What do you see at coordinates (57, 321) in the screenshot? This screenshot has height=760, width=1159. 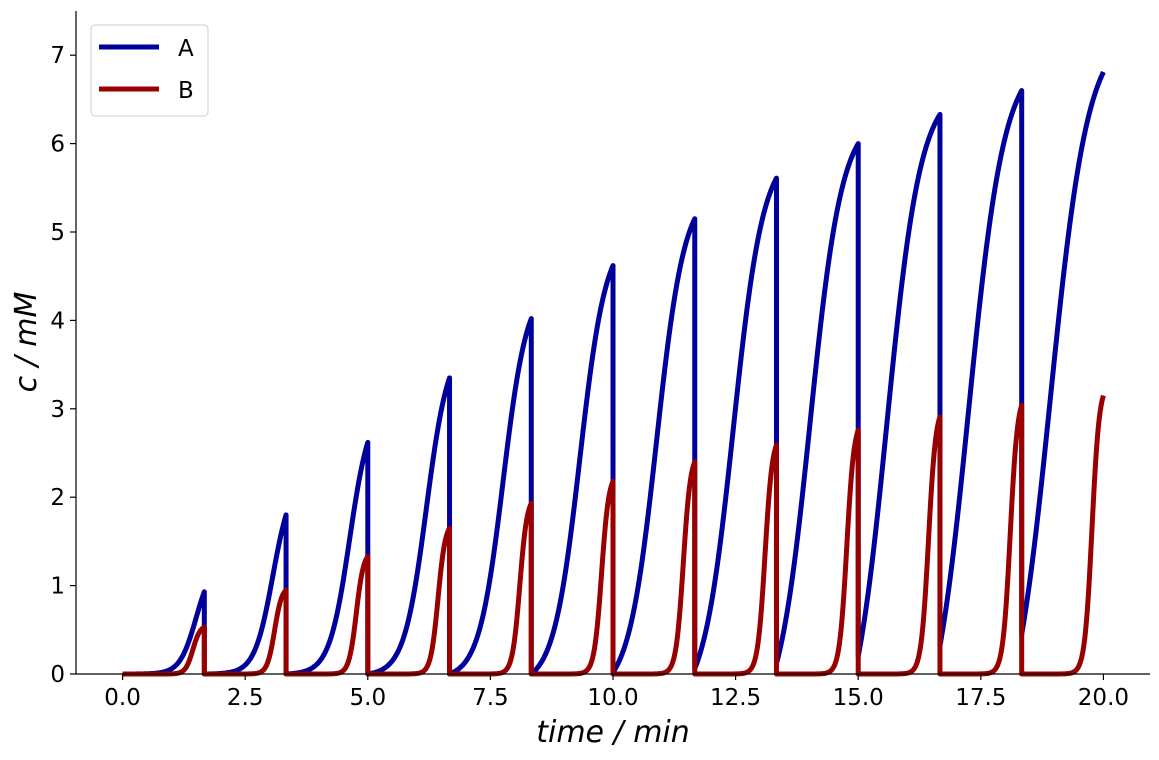 I see `y-tick-label: 4` at bounding box center [57, 321].